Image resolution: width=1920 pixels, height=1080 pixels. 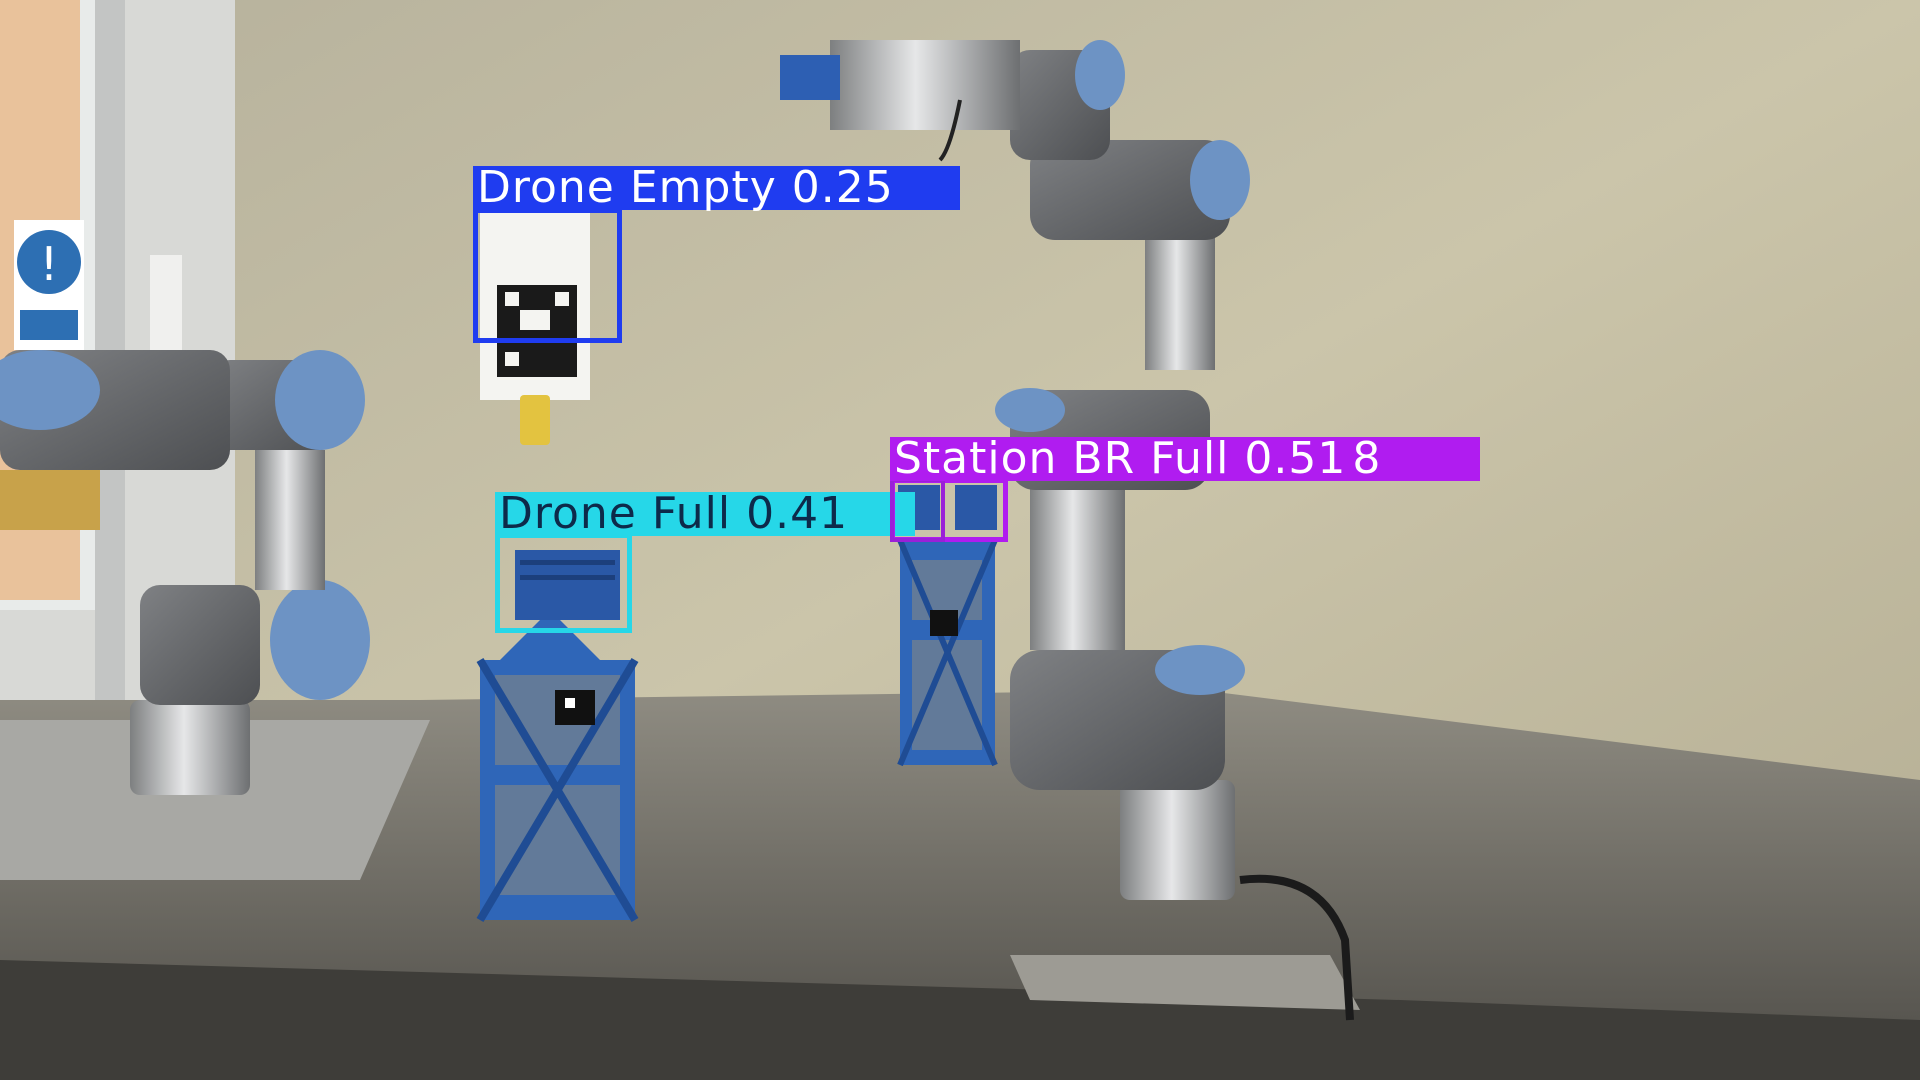 What do you see at coordinates (547, 275) in the screenshot?
I see `drone-empty-box` at bounding box center [547, 275].